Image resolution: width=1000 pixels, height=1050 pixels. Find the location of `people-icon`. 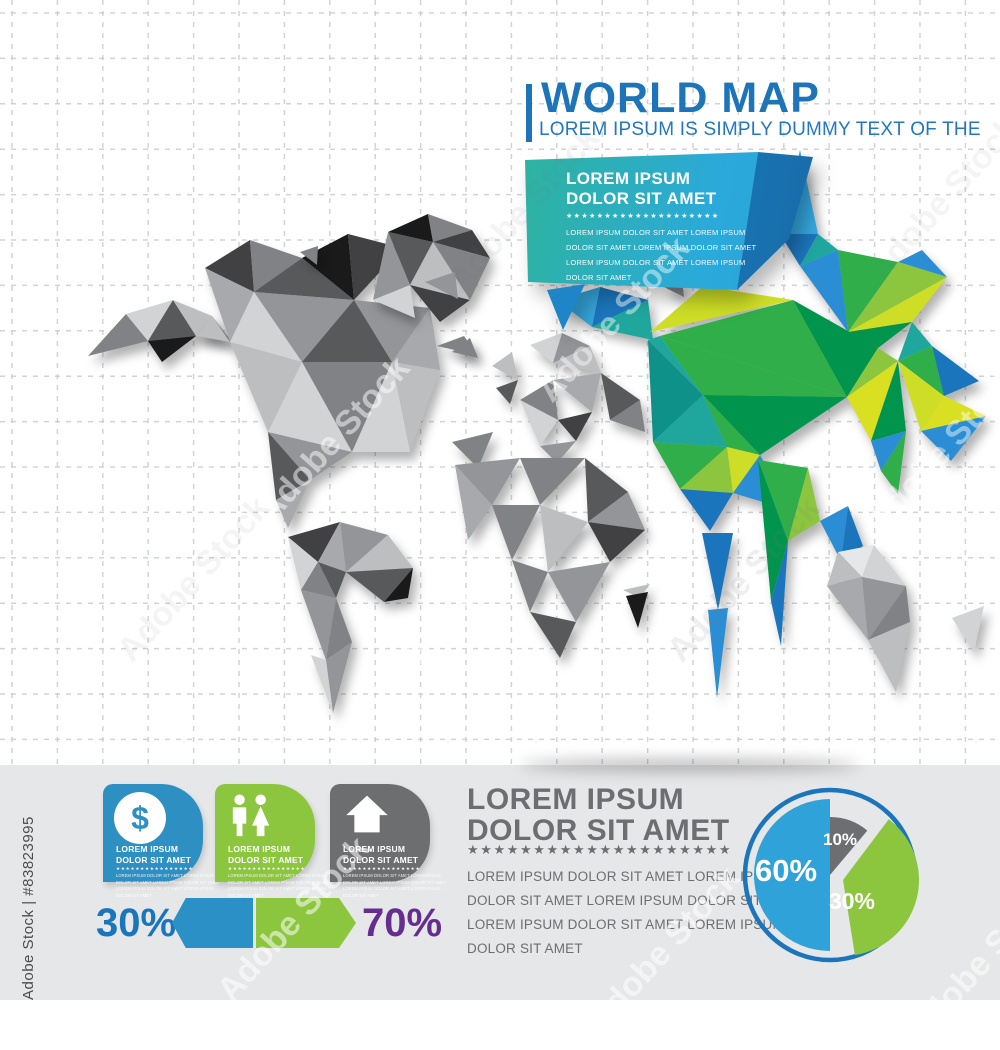

people-icon is located at coordinates (251, 815).